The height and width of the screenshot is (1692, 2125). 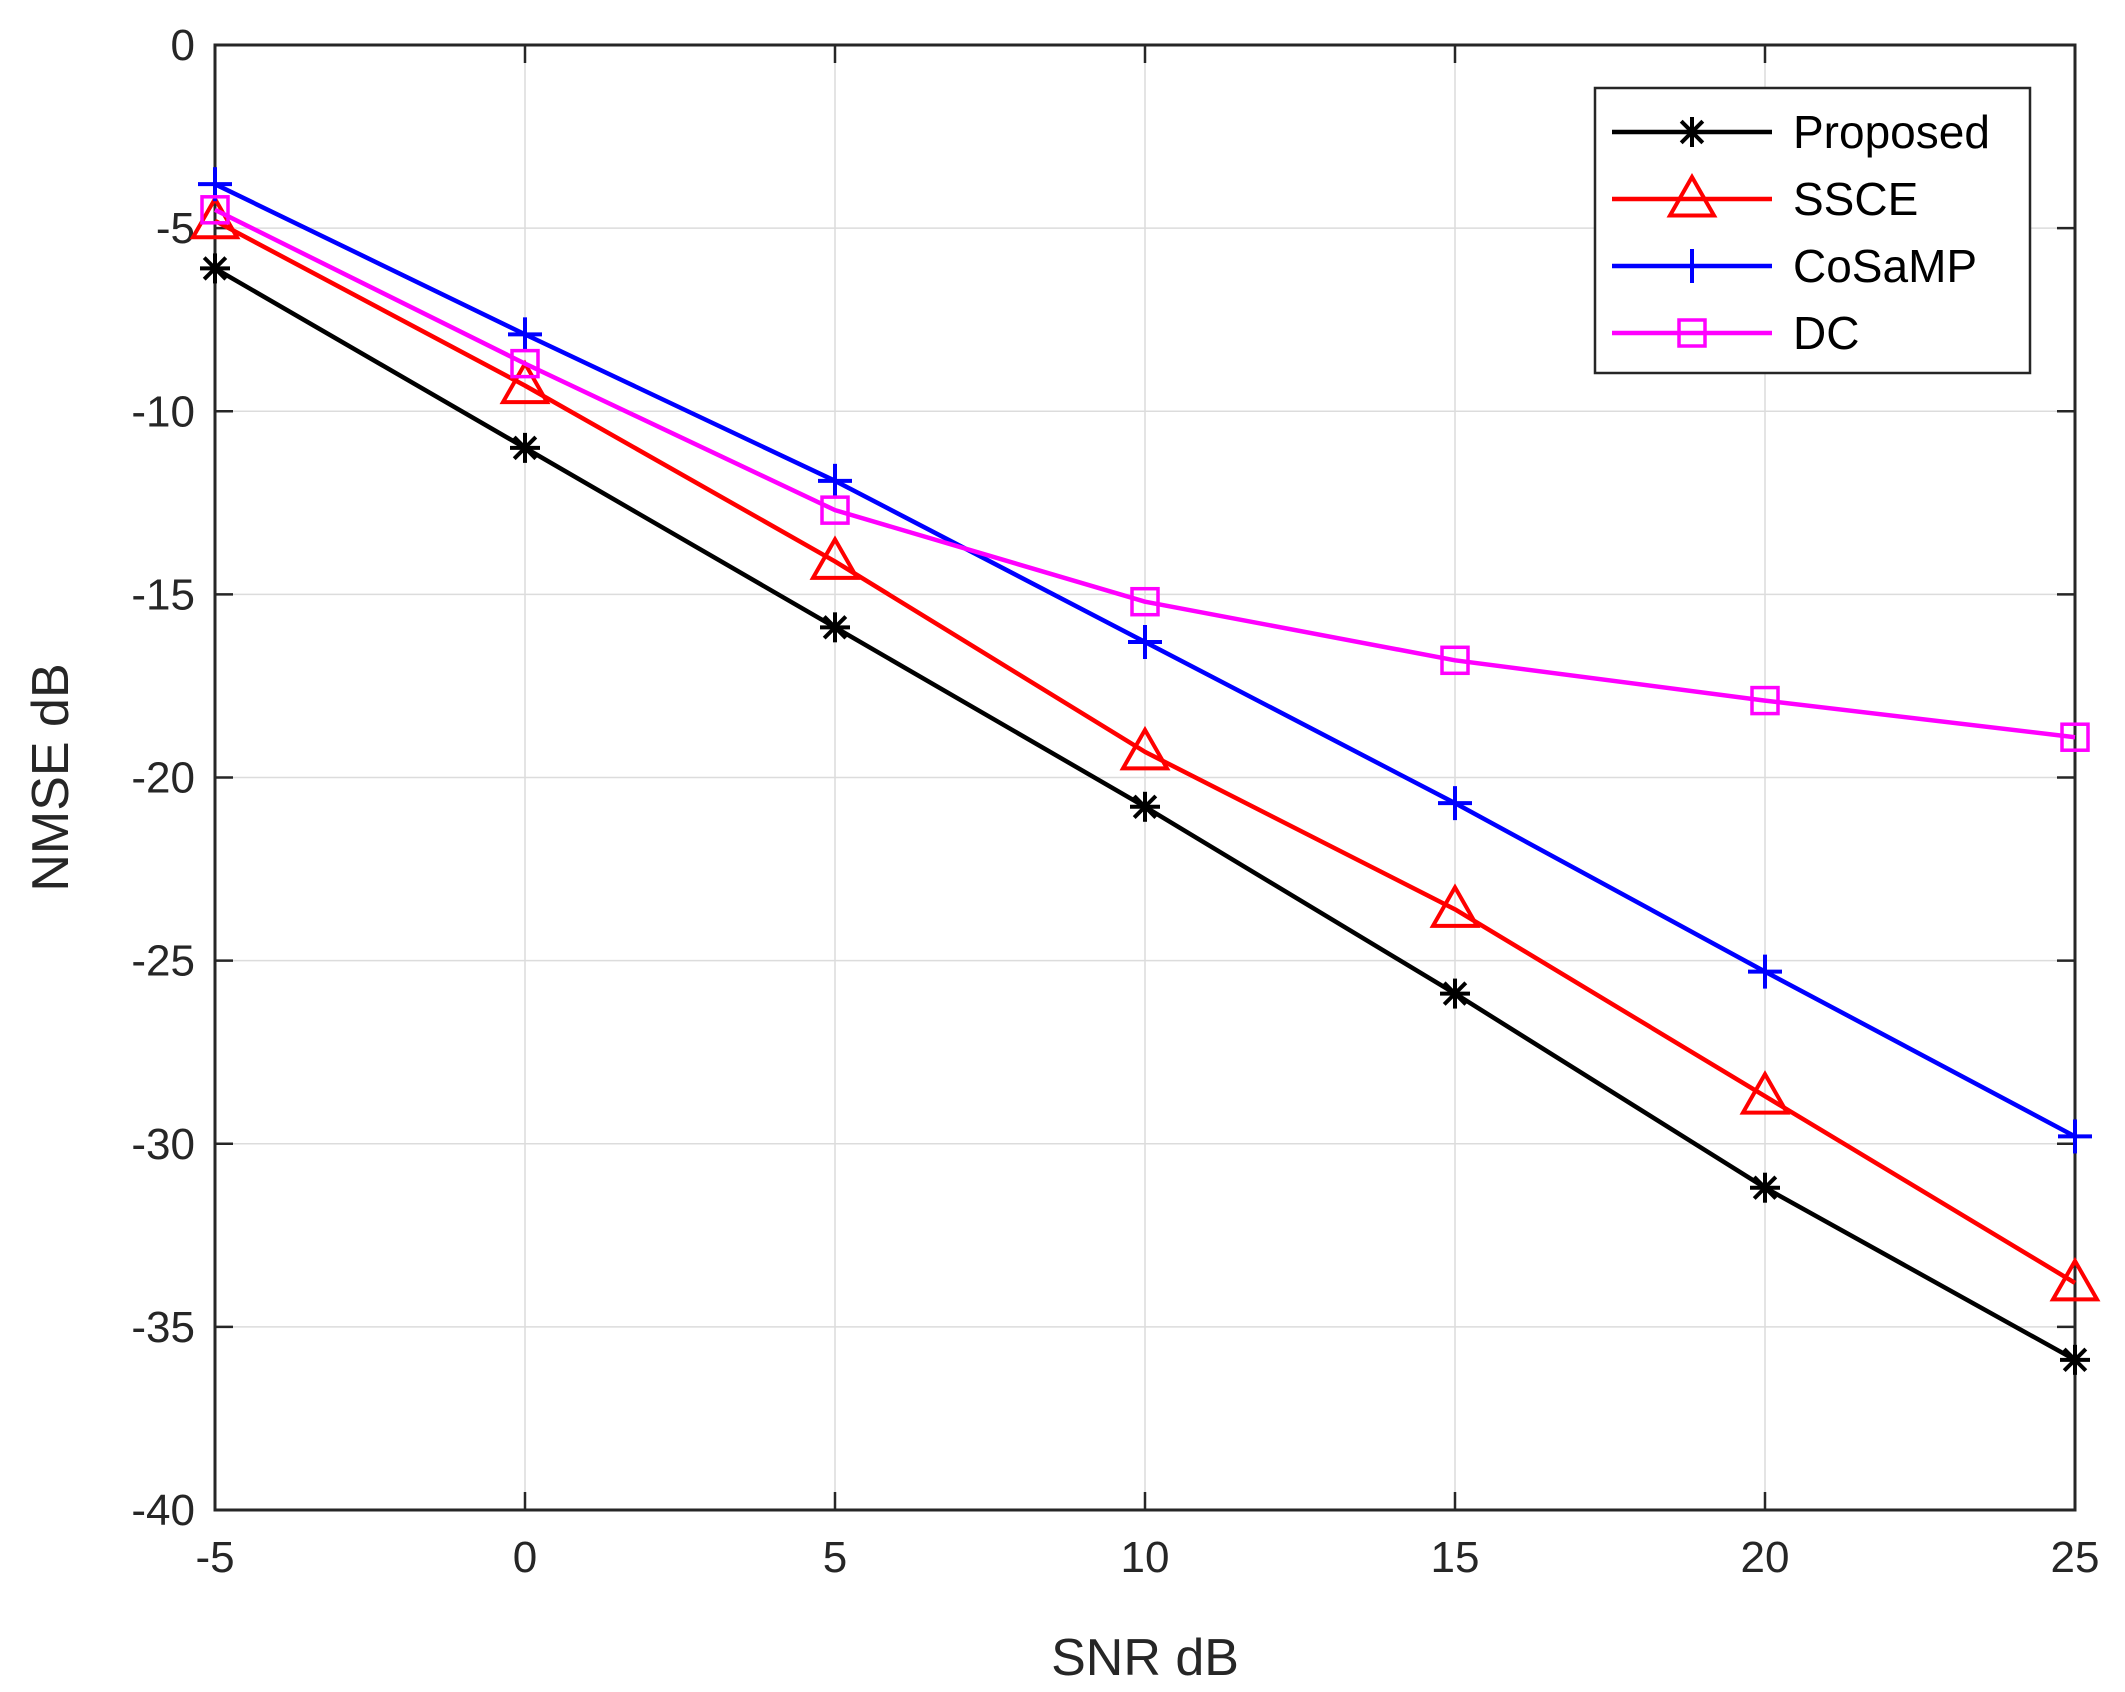 I want to click on legend-marker-cosamp, so click(x=1692, y=266).